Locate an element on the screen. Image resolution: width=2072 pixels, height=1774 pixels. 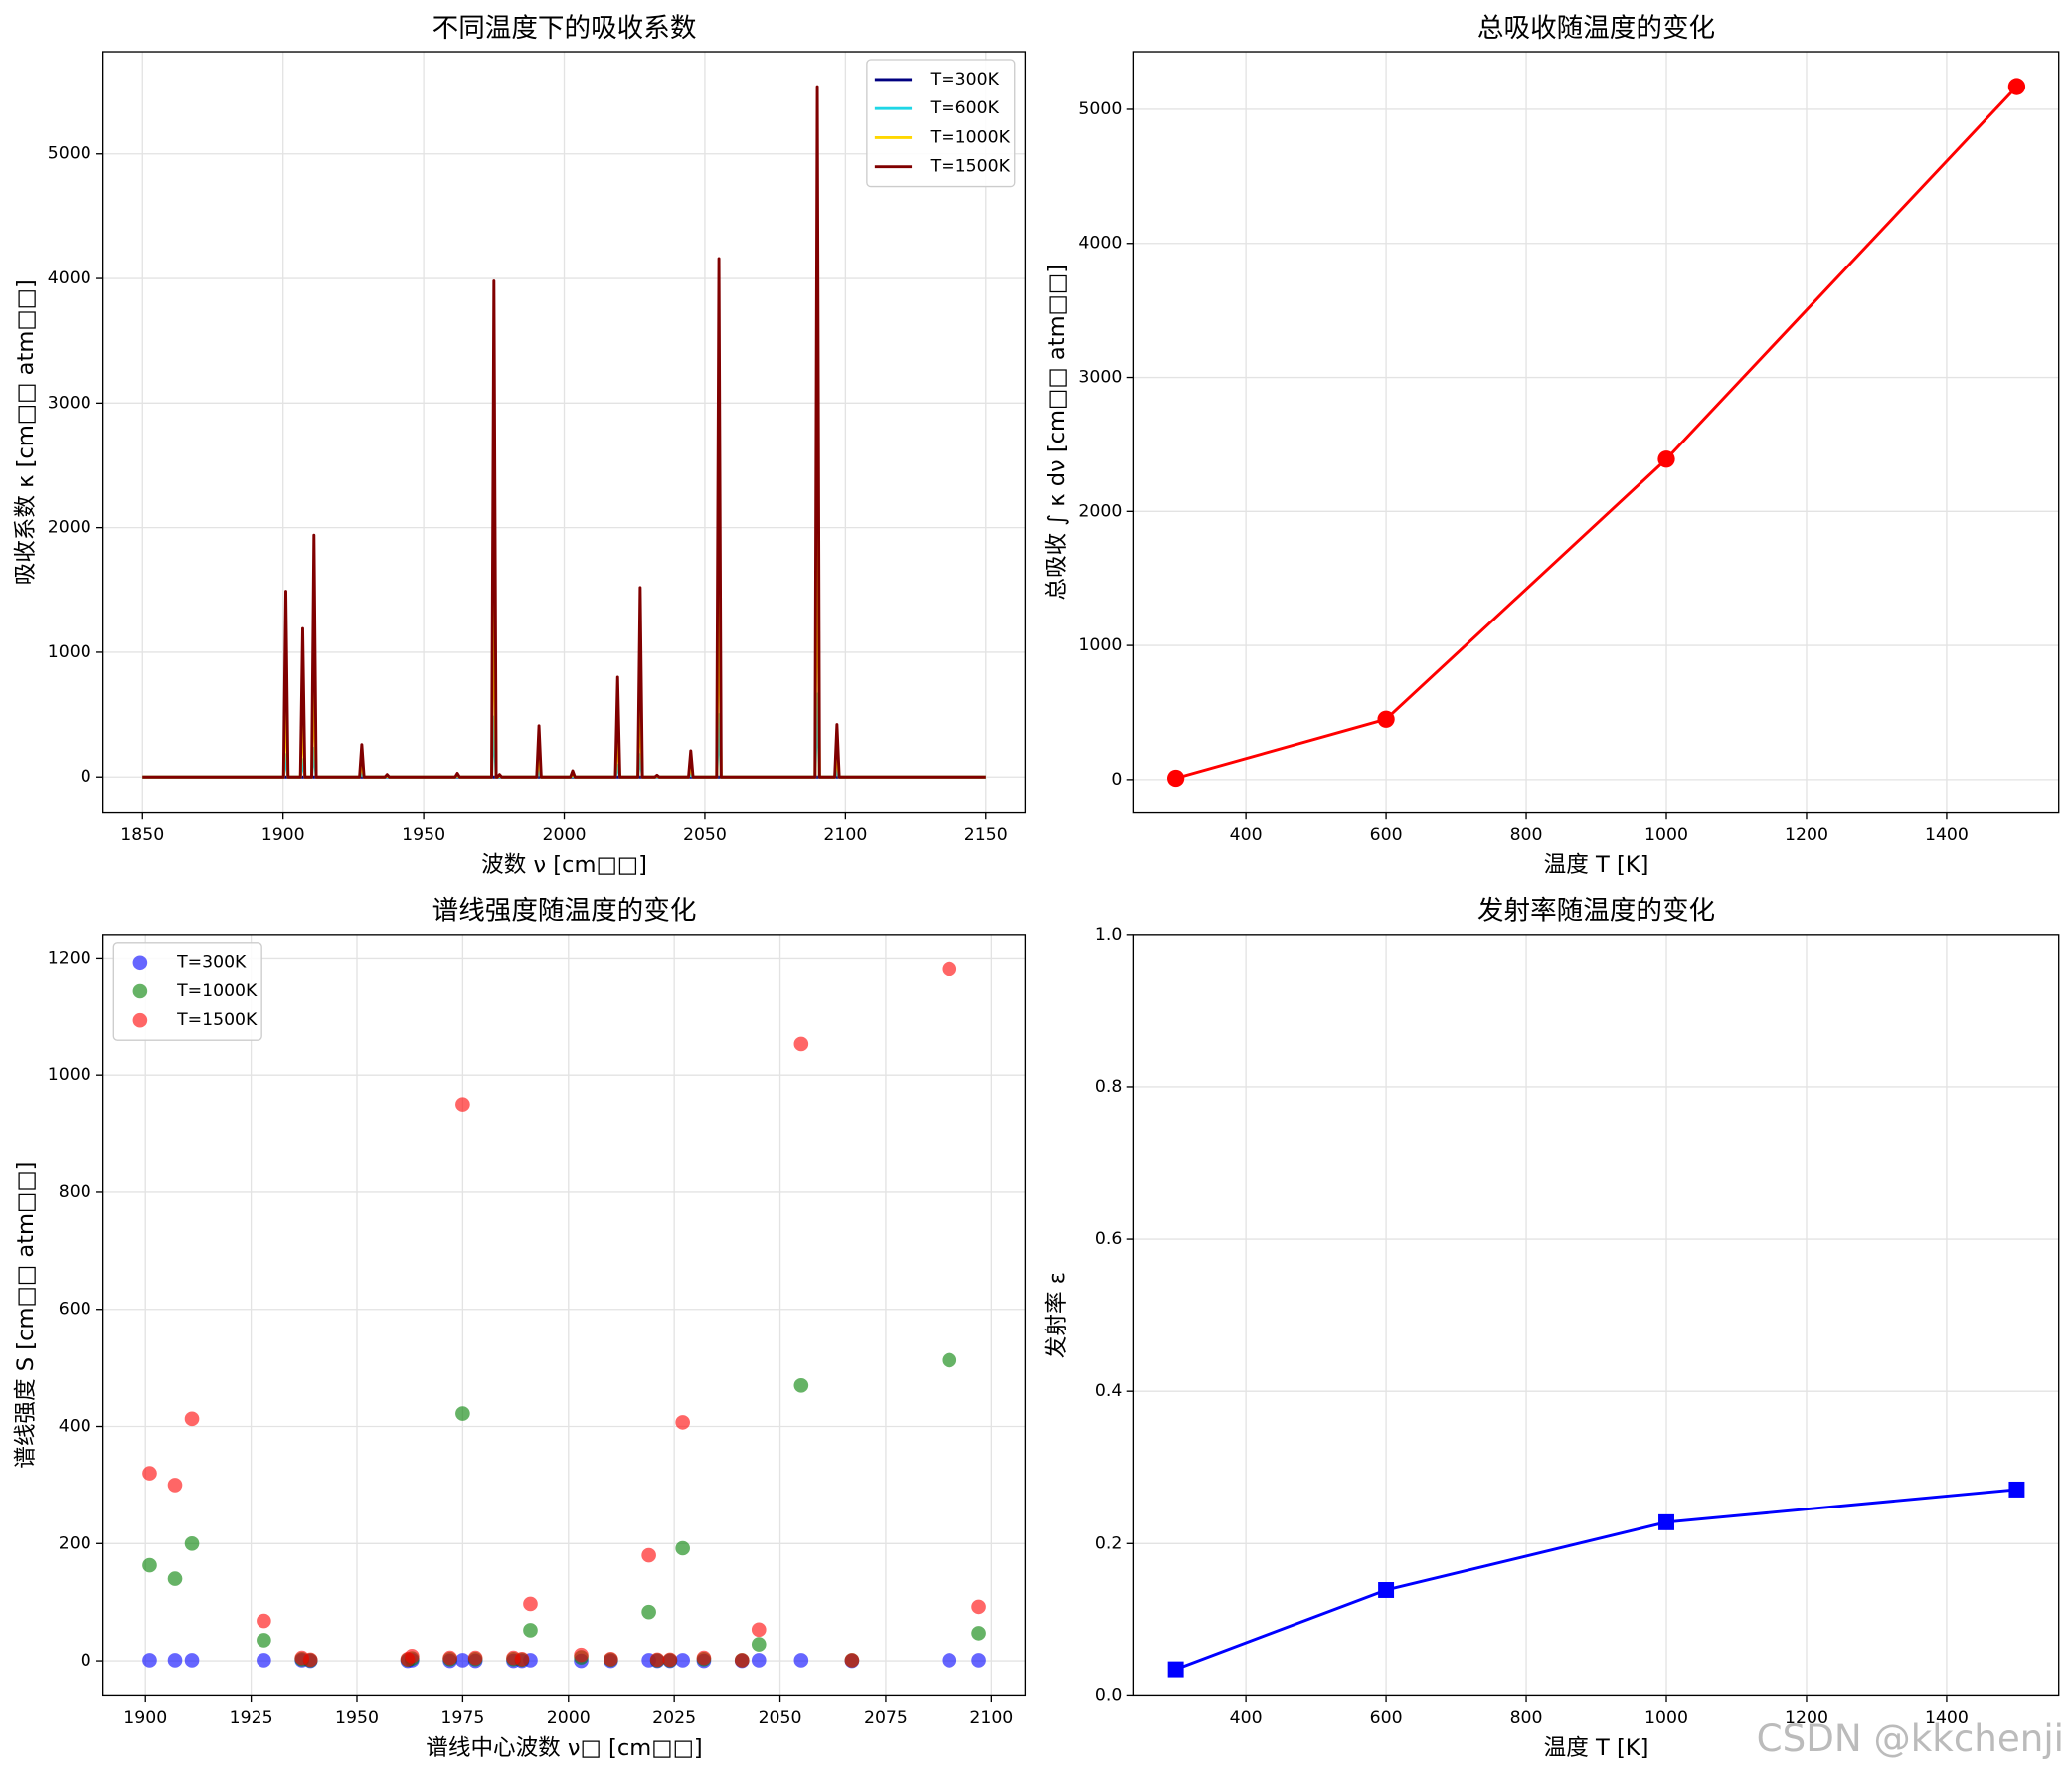
y-tick-label: 200 is located at coordinates (75, 1543).